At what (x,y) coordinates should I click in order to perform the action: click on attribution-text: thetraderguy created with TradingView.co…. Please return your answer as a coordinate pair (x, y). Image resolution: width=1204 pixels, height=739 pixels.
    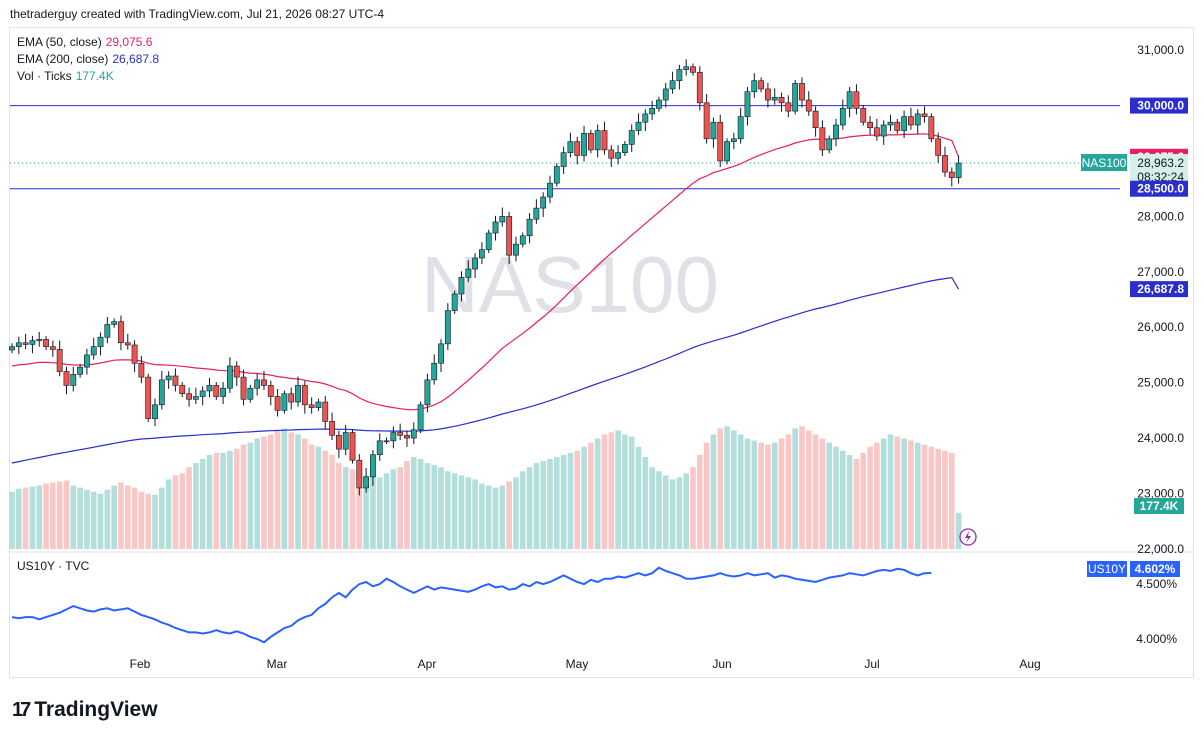
    Looking at the image, I should click on (197, 14).